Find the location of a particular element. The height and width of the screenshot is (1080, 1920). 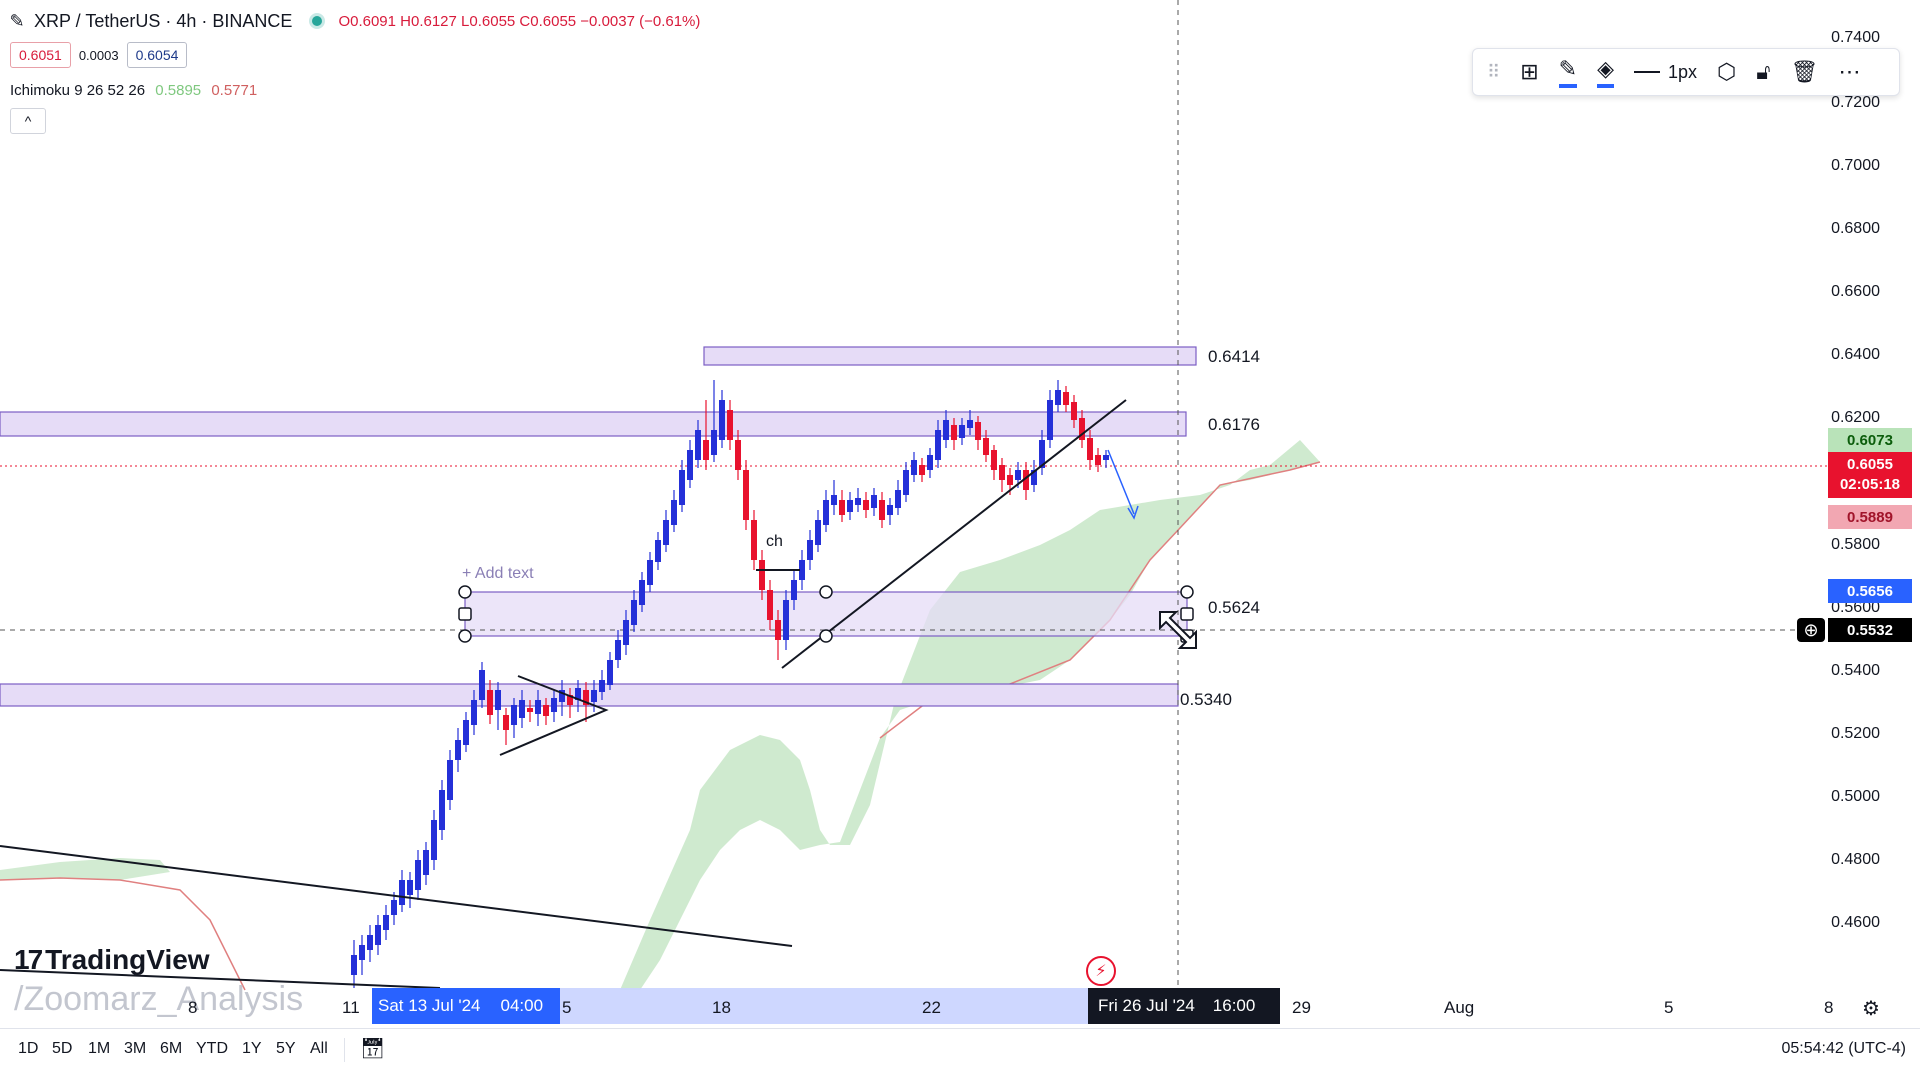

time-tick: 29 is located at coordinates (1301, 1007).